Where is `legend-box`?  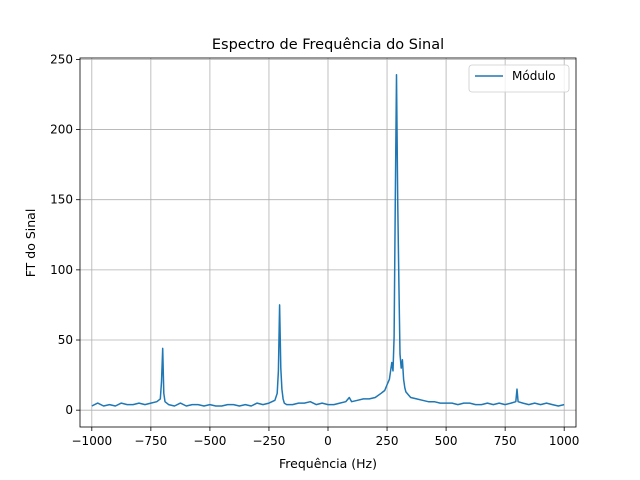 legend-box is located at coordinates (519, 78).